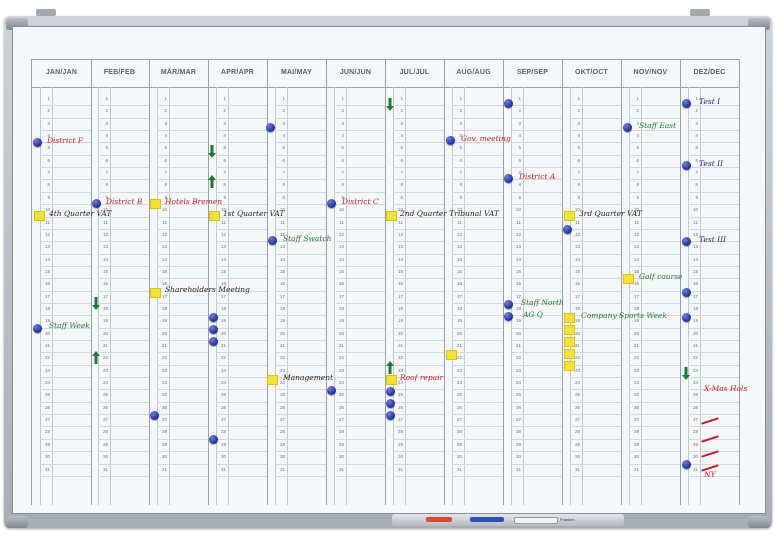  I want to click on month-header: APR/APR, so click(237, 72).